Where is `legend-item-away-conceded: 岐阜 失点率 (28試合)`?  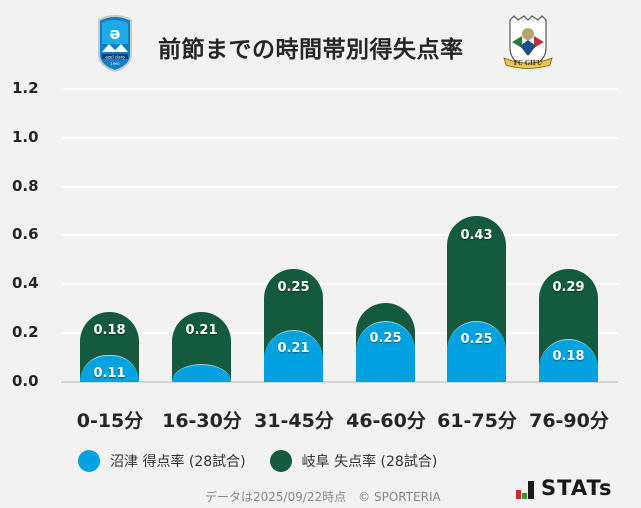 legend-item-away-conceded: 岐阜 失点率 (28試合) is located at coordinates (353, 461).